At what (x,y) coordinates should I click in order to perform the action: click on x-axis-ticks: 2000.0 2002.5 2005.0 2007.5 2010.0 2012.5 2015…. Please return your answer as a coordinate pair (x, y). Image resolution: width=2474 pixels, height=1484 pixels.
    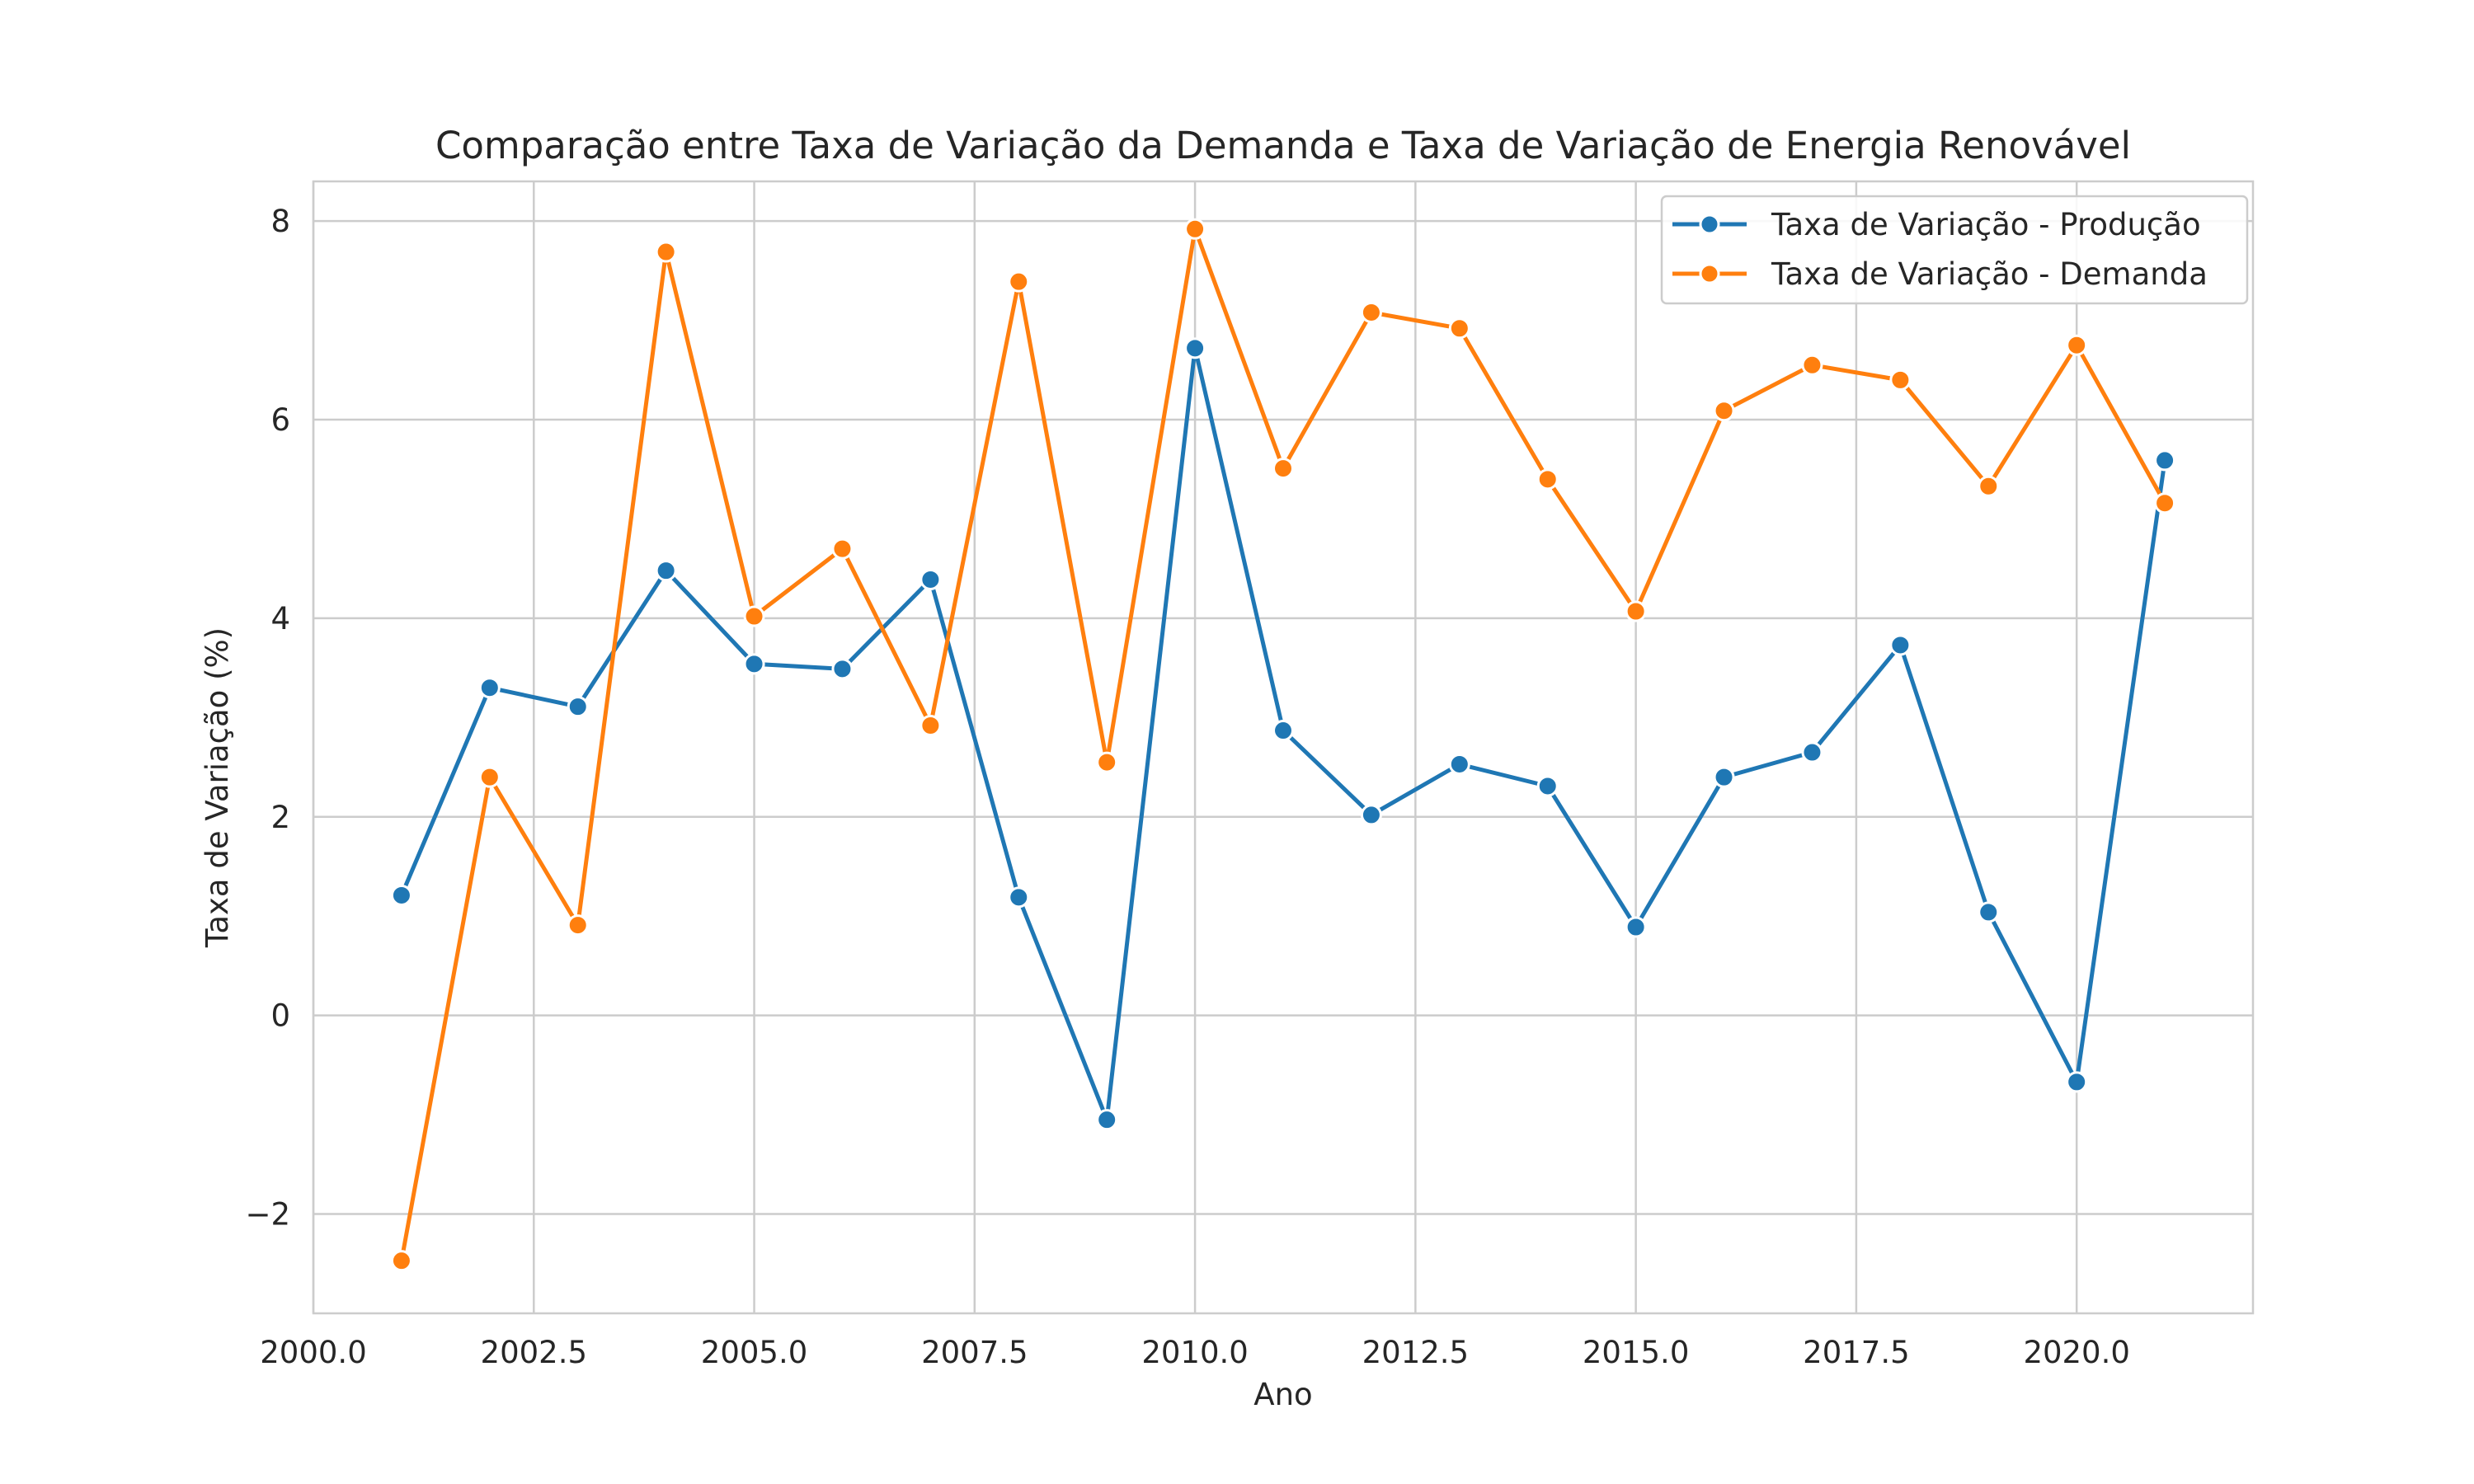
    Looking at the image, I should click on (1195, 1352).